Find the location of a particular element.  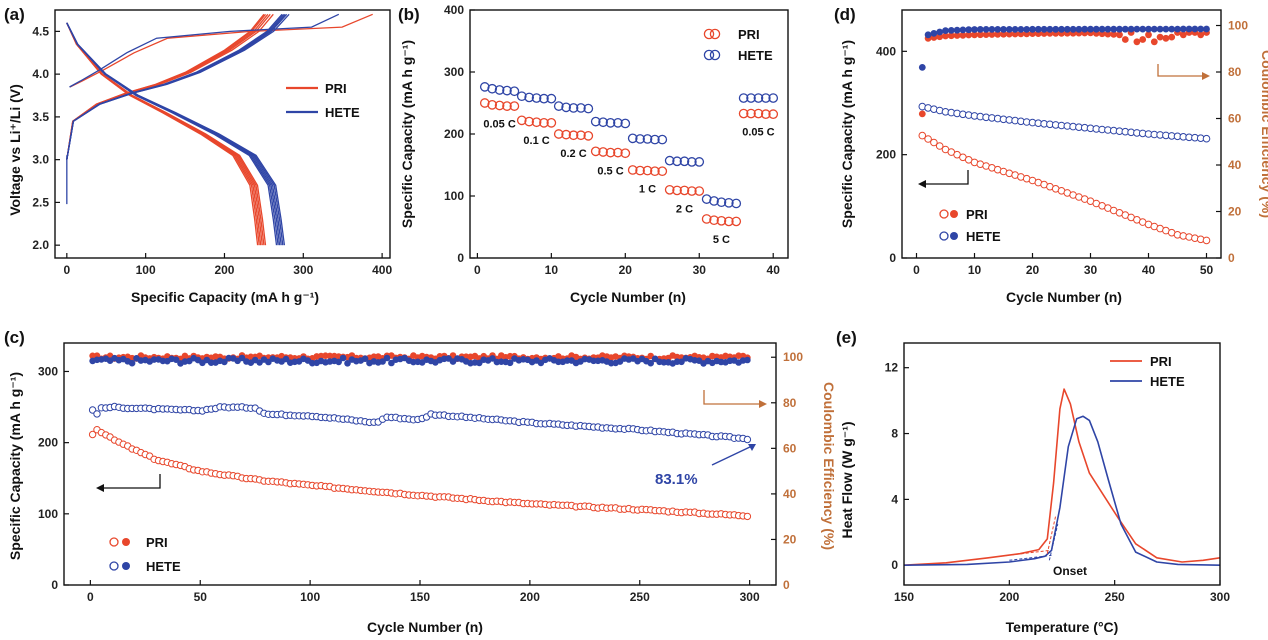

panel-a-frame is located at coordinates (222, 134).